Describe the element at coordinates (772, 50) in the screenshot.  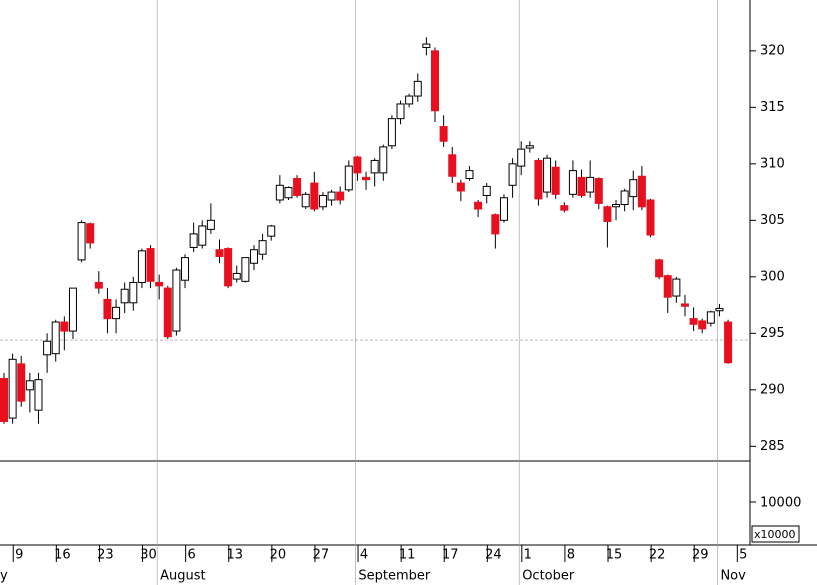
I see `y-tick-label: 320` at that location.